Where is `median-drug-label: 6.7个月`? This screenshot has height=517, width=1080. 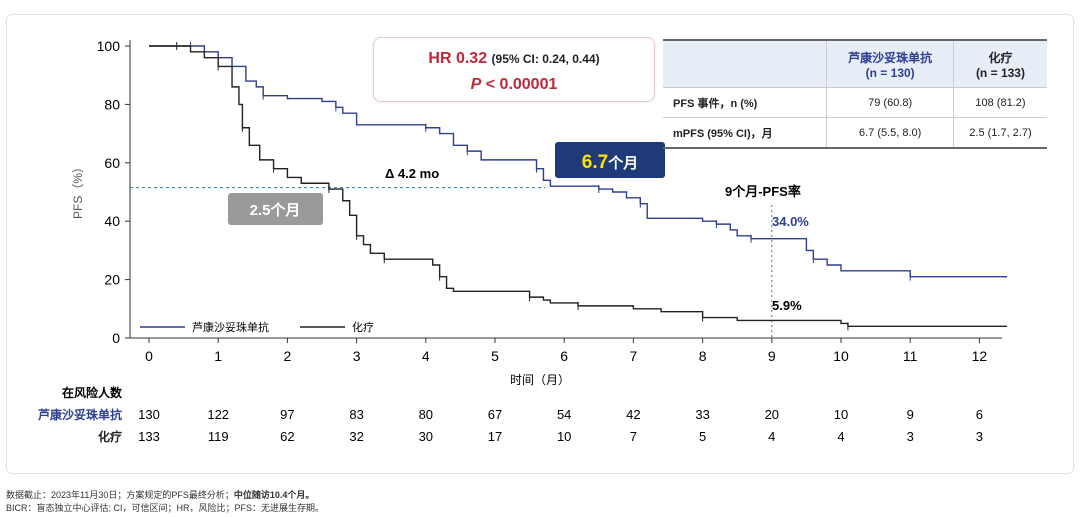 median-drug-label: 6.7个月 is located at coordinates (610, 162).